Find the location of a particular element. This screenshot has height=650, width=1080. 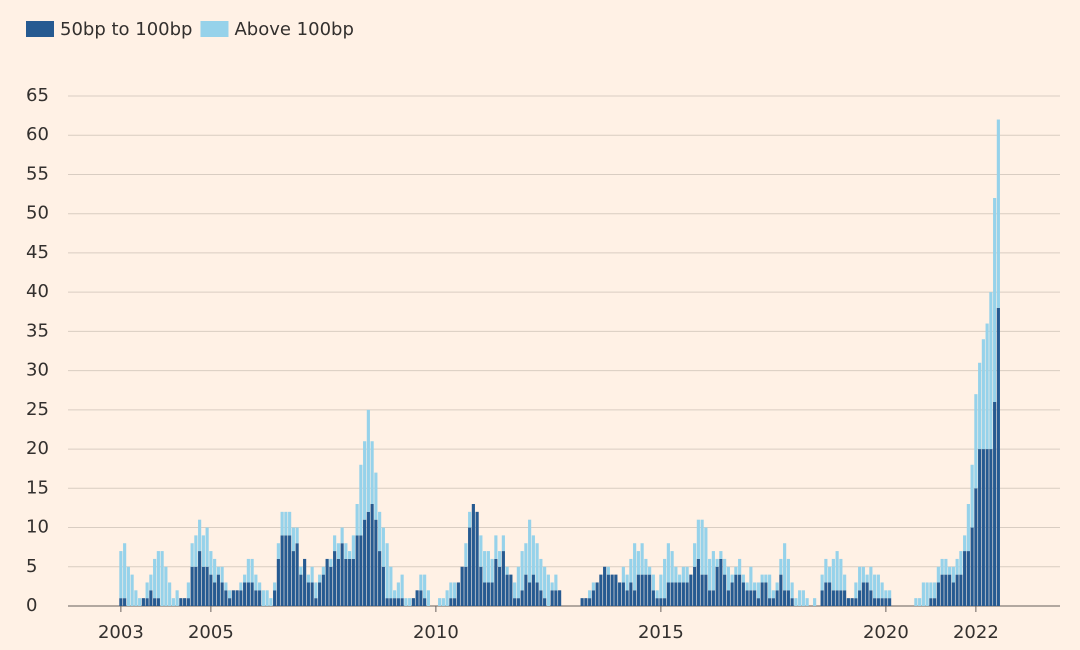

x-tick-label: 2010 is located at coordinates (436, 632).